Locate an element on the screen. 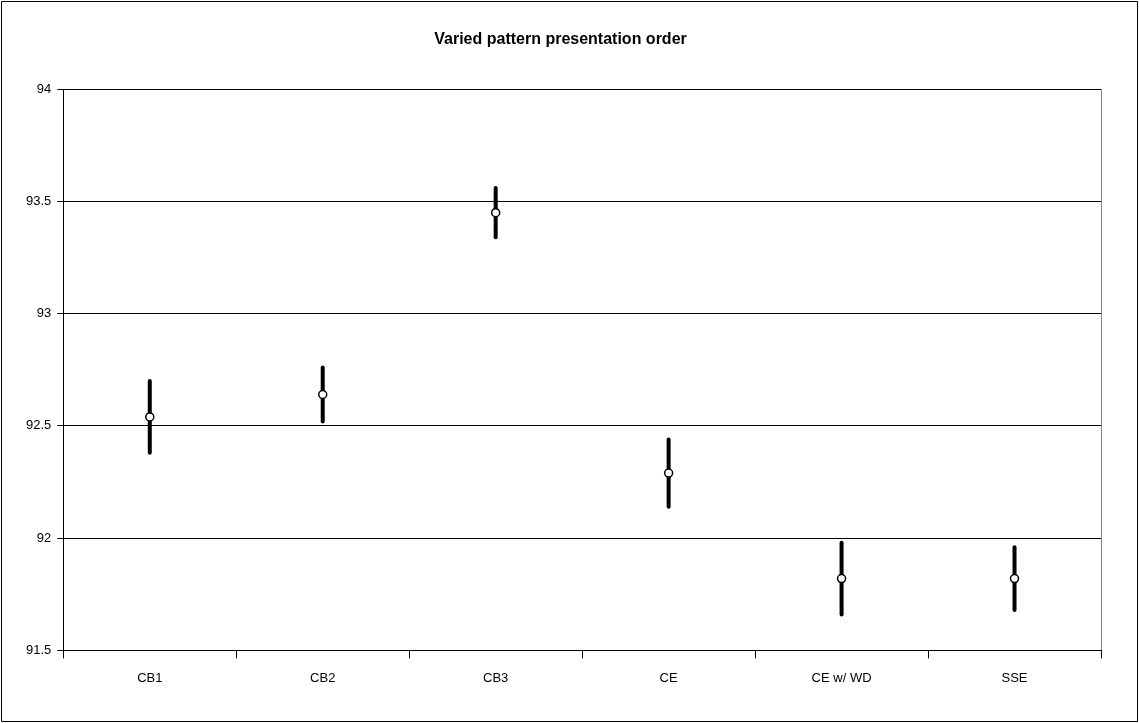 The image size is (1139, 723). y-tick-label: 93.5 is located at coordinates (38, 201).